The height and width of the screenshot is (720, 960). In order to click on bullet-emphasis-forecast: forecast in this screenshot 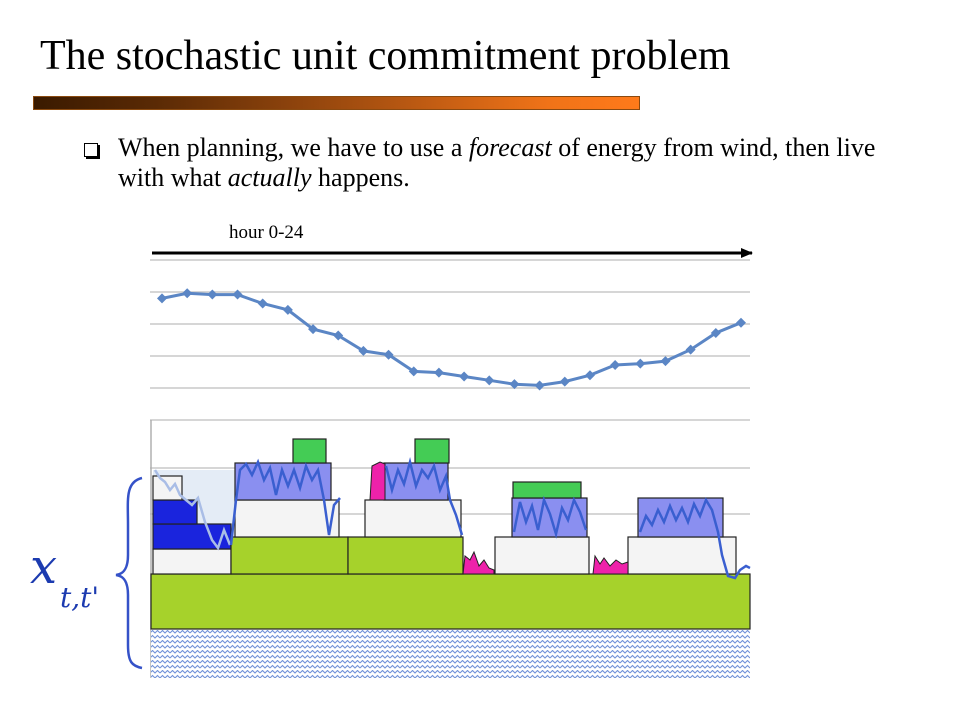, I will do `click(510, 147)`.